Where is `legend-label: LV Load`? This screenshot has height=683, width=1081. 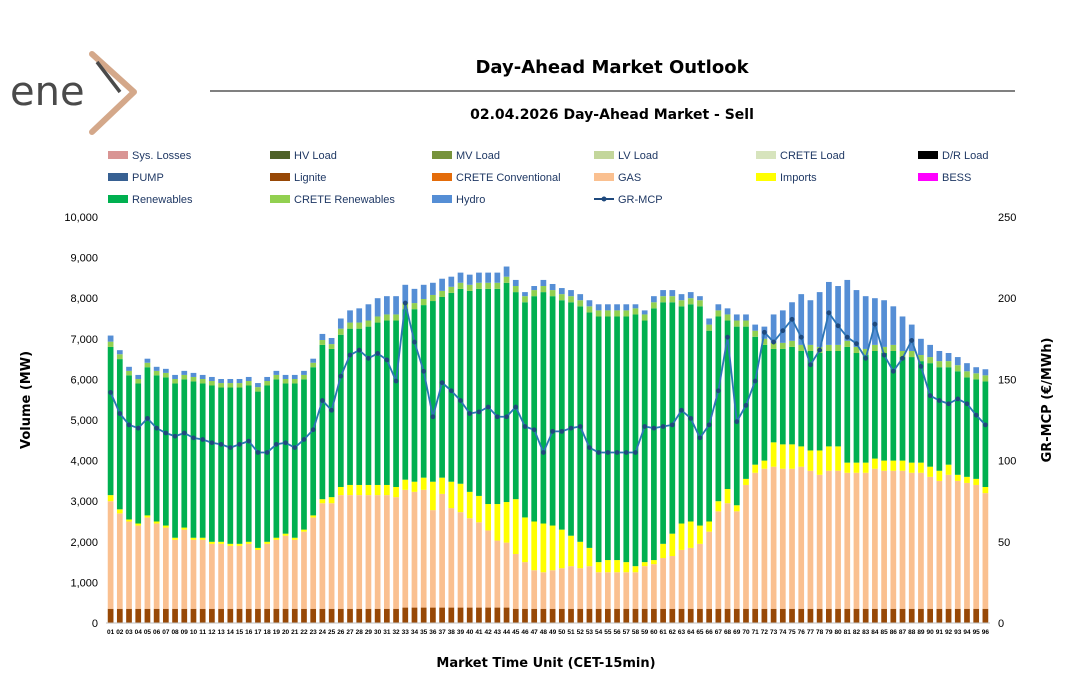
legend-label: LV Load is located at coordinates (638, 156).